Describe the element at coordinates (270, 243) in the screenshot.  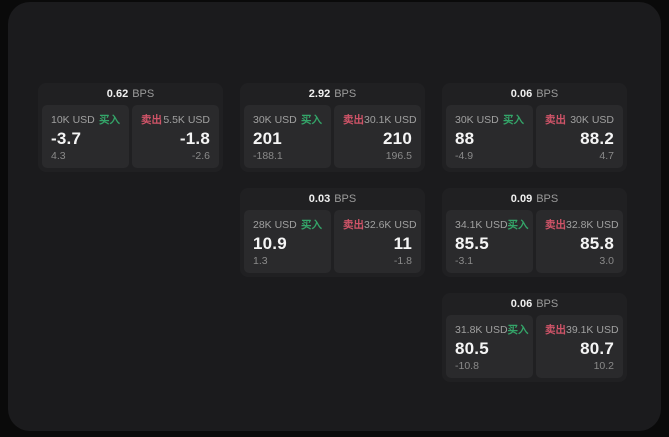
I see `buy-price: 10.9` at that location.